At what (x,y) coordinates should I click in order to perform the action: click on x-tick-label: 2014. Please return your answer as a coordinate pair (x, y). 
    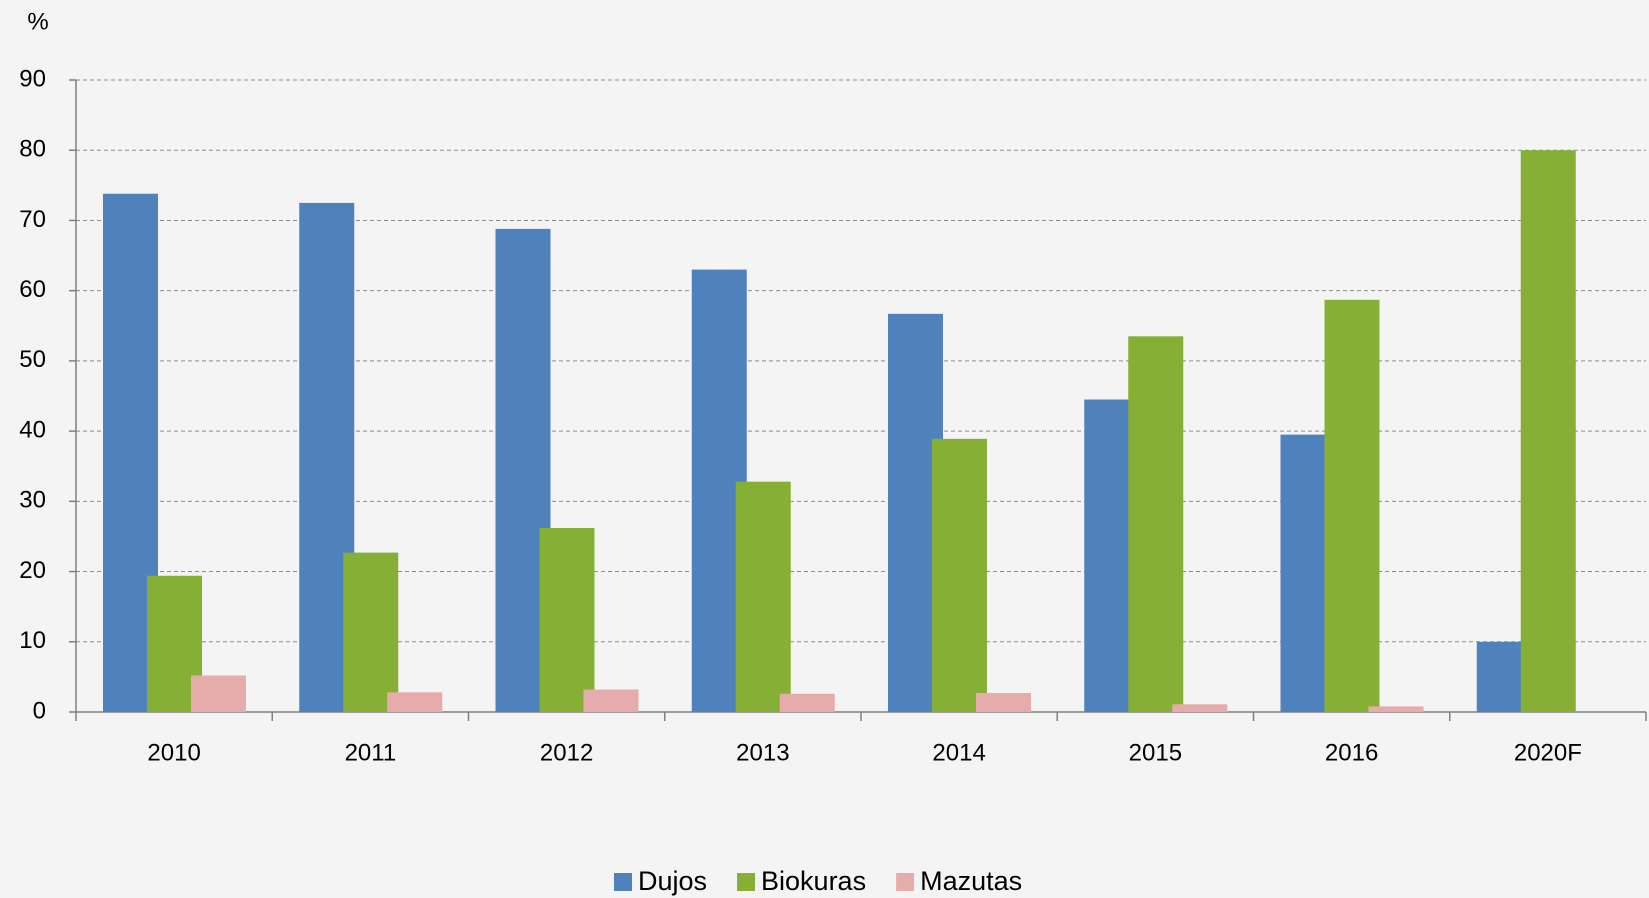
    Looking at the image, I should click on (958, 752).